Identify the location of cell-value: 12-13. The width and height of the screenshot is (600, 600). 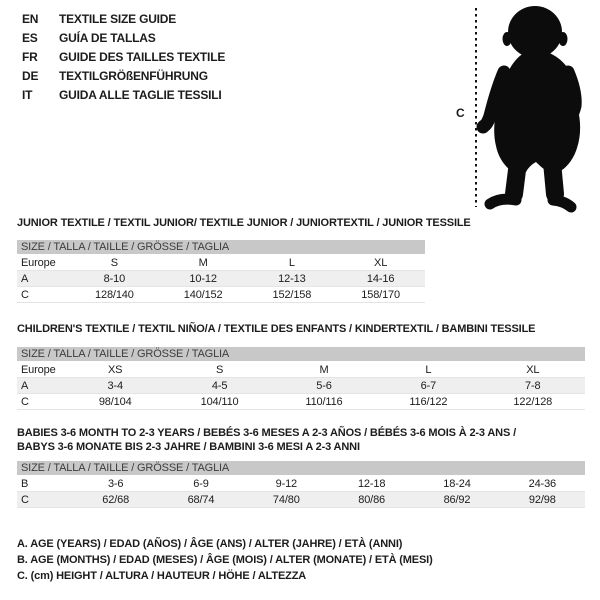
(292, 278).